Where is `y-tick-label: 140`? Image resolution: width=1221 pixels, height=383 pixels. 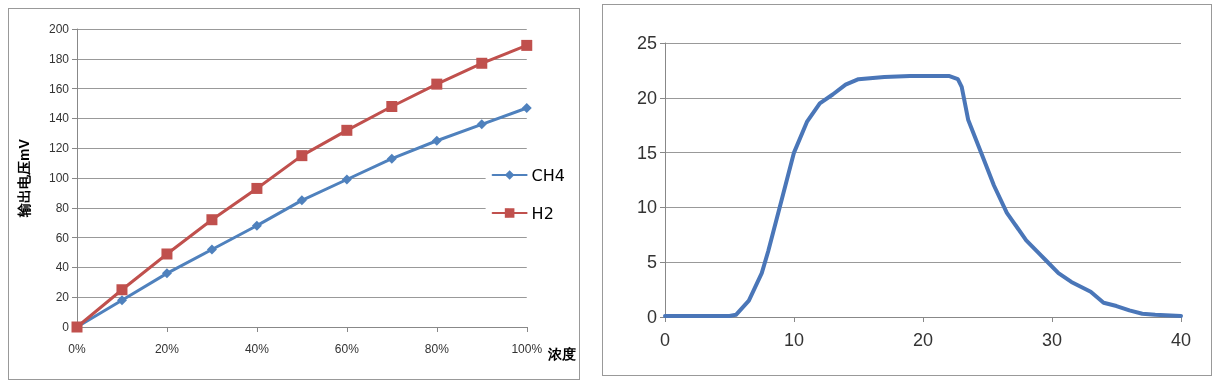
y-tick-label: 140 is located at coordinates (59, 118).